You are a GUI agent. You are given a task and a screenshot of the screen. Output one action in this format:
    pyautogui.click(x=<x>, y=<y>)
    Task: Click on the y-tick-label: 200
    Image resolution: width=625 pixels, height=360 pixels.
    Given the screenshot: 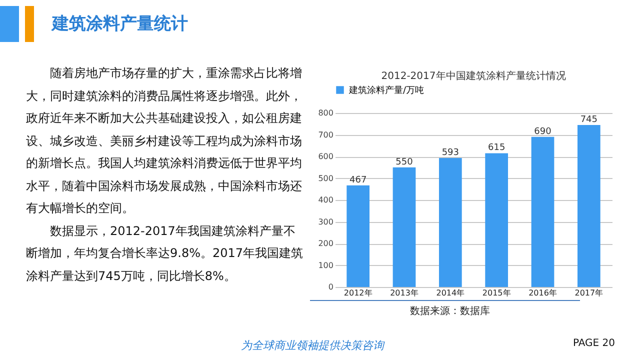 What is the action you would take?
    pyautogui.click(x=326, y=243)
    